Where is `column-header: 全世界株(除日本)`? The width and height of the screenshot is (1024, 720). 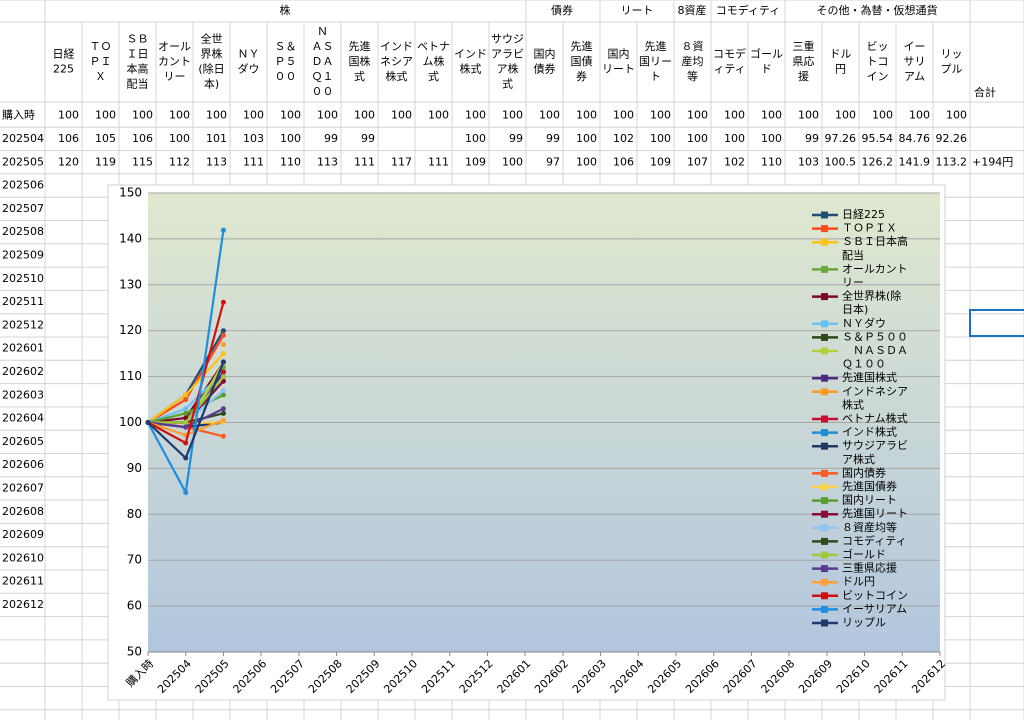
column-header: 全世界株(除日本) is located at coordinates (211, 61).